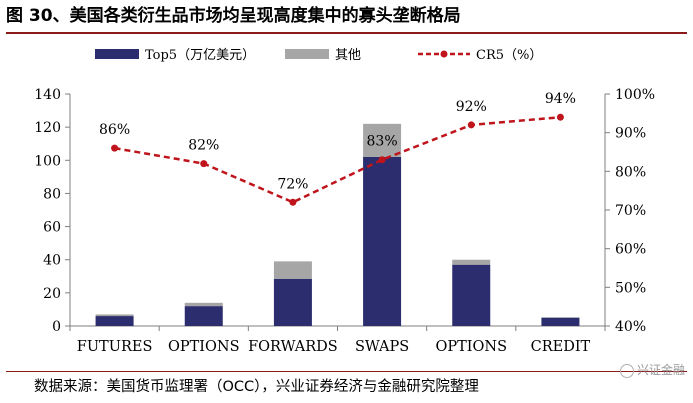 Image resolution: width=693 pixels, height=403 pixels. I want to click on y-left-tick-label: 120, so click(47, 128).